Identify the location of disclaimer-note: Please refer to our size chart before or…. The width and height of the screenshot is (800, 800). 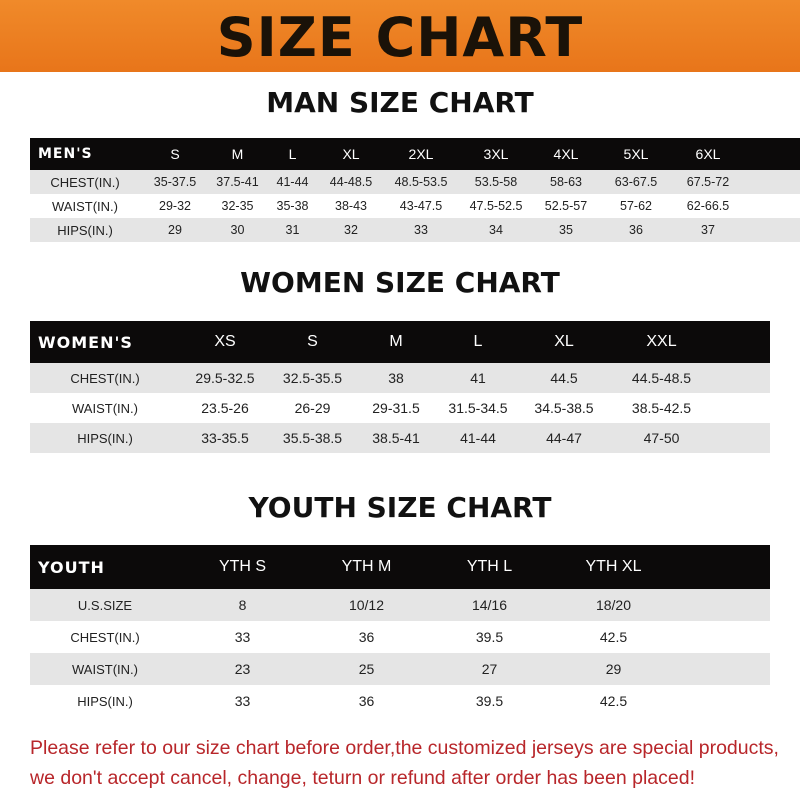
(410, 763).